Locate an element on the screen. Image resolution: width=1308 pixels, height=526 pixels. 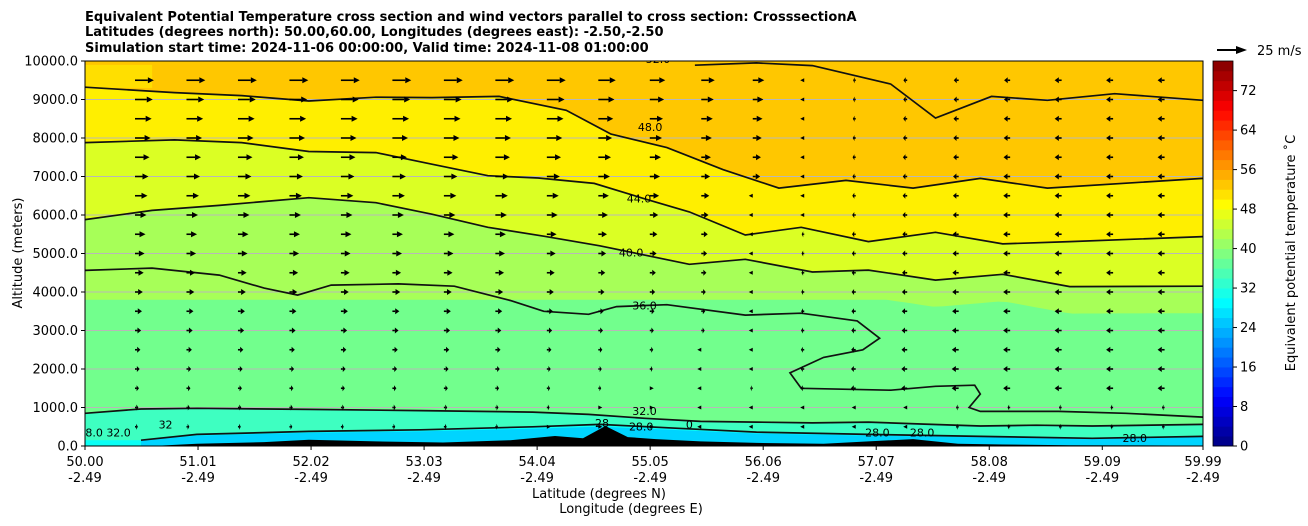
contour-label: 0 is located at coordinates (689, 425).